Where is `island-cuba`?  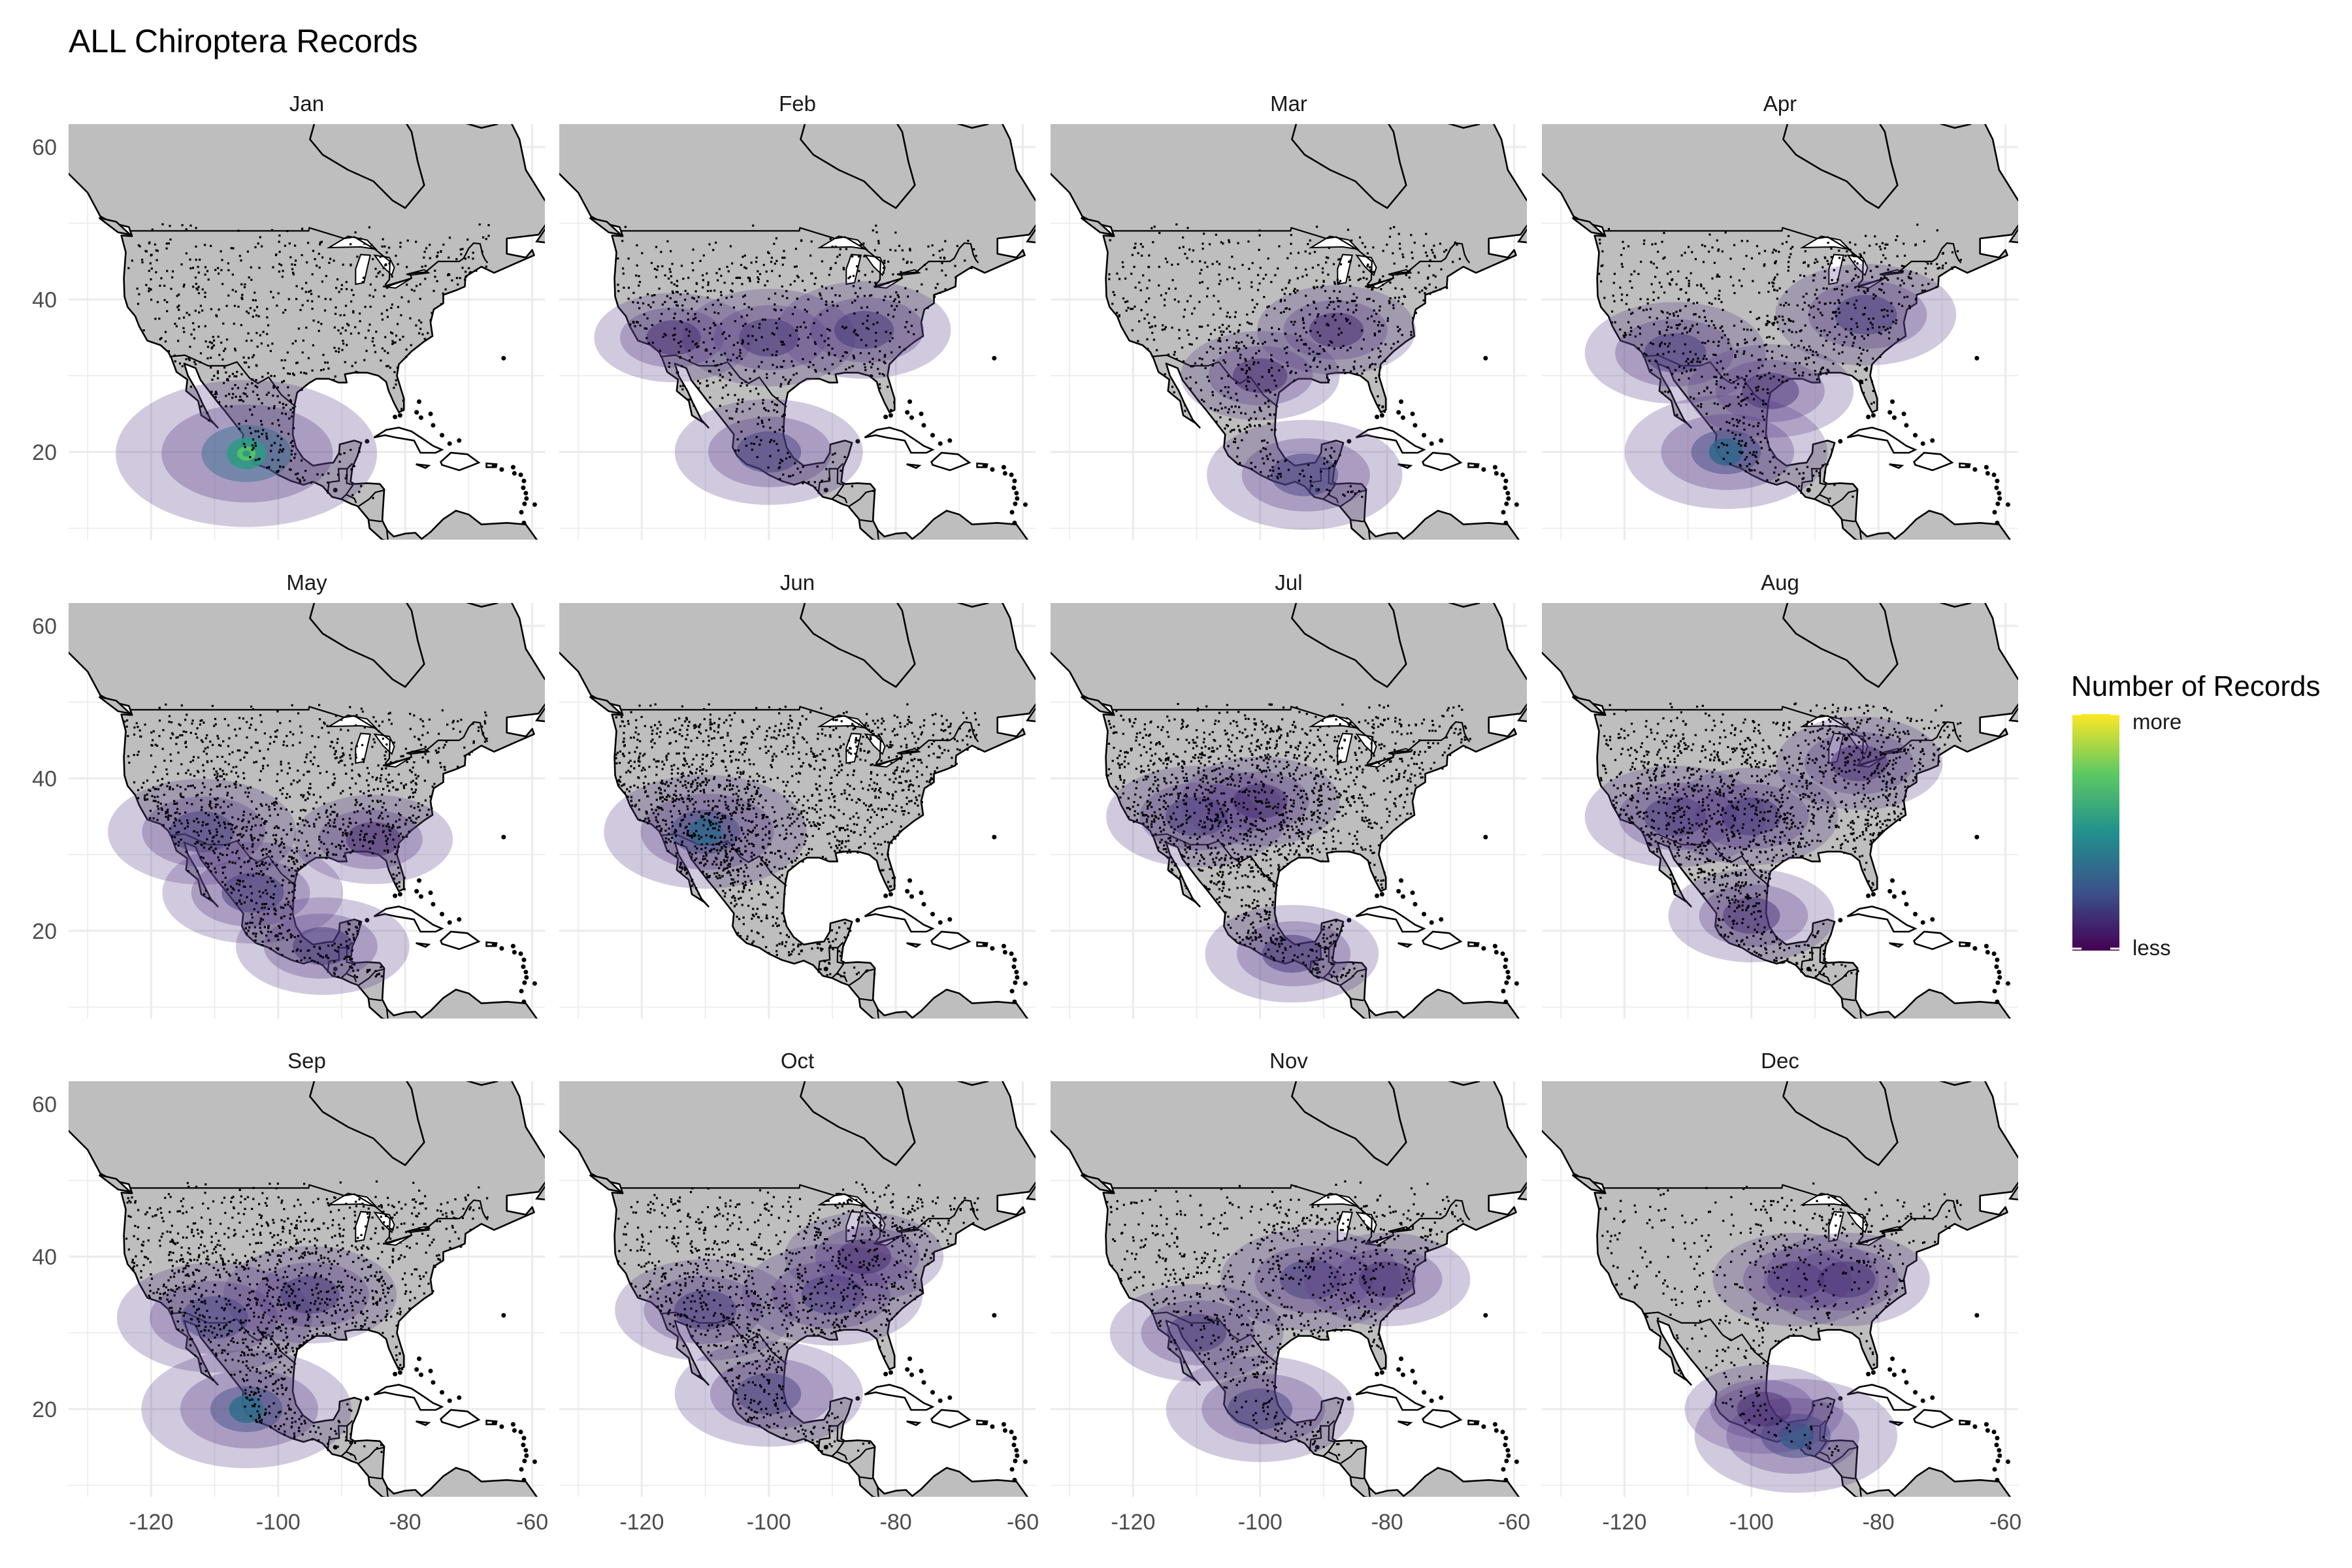 island-cuba is located at coordinates (408, 919).